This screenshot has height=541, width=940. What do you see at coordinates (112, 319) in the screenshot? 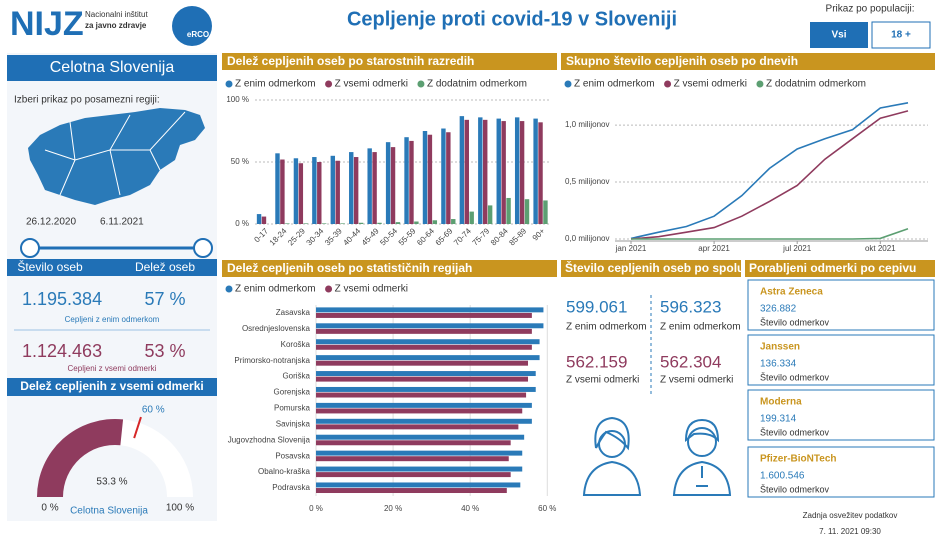
I see `summary-caption: Cepljeni z enim odmerkom` at bounding box center [112, 319].